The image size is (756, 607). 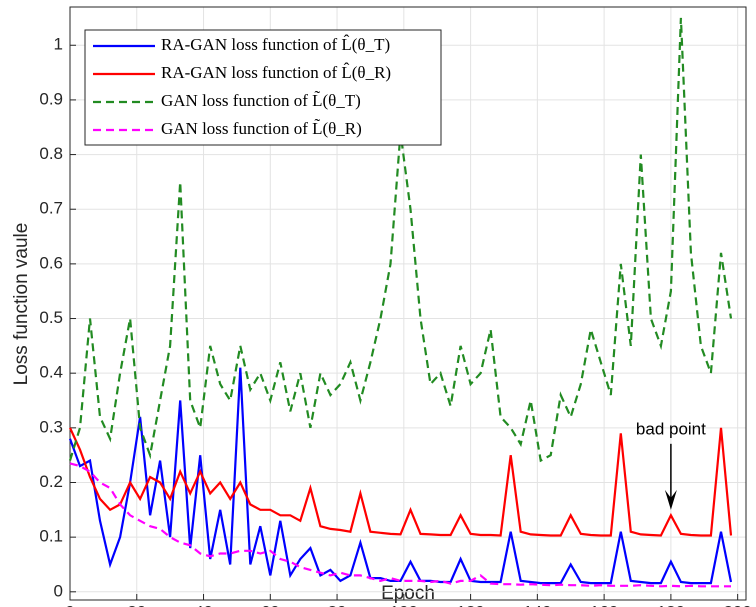 I want to click on annotation: bad point, so click(x=671, y=428).